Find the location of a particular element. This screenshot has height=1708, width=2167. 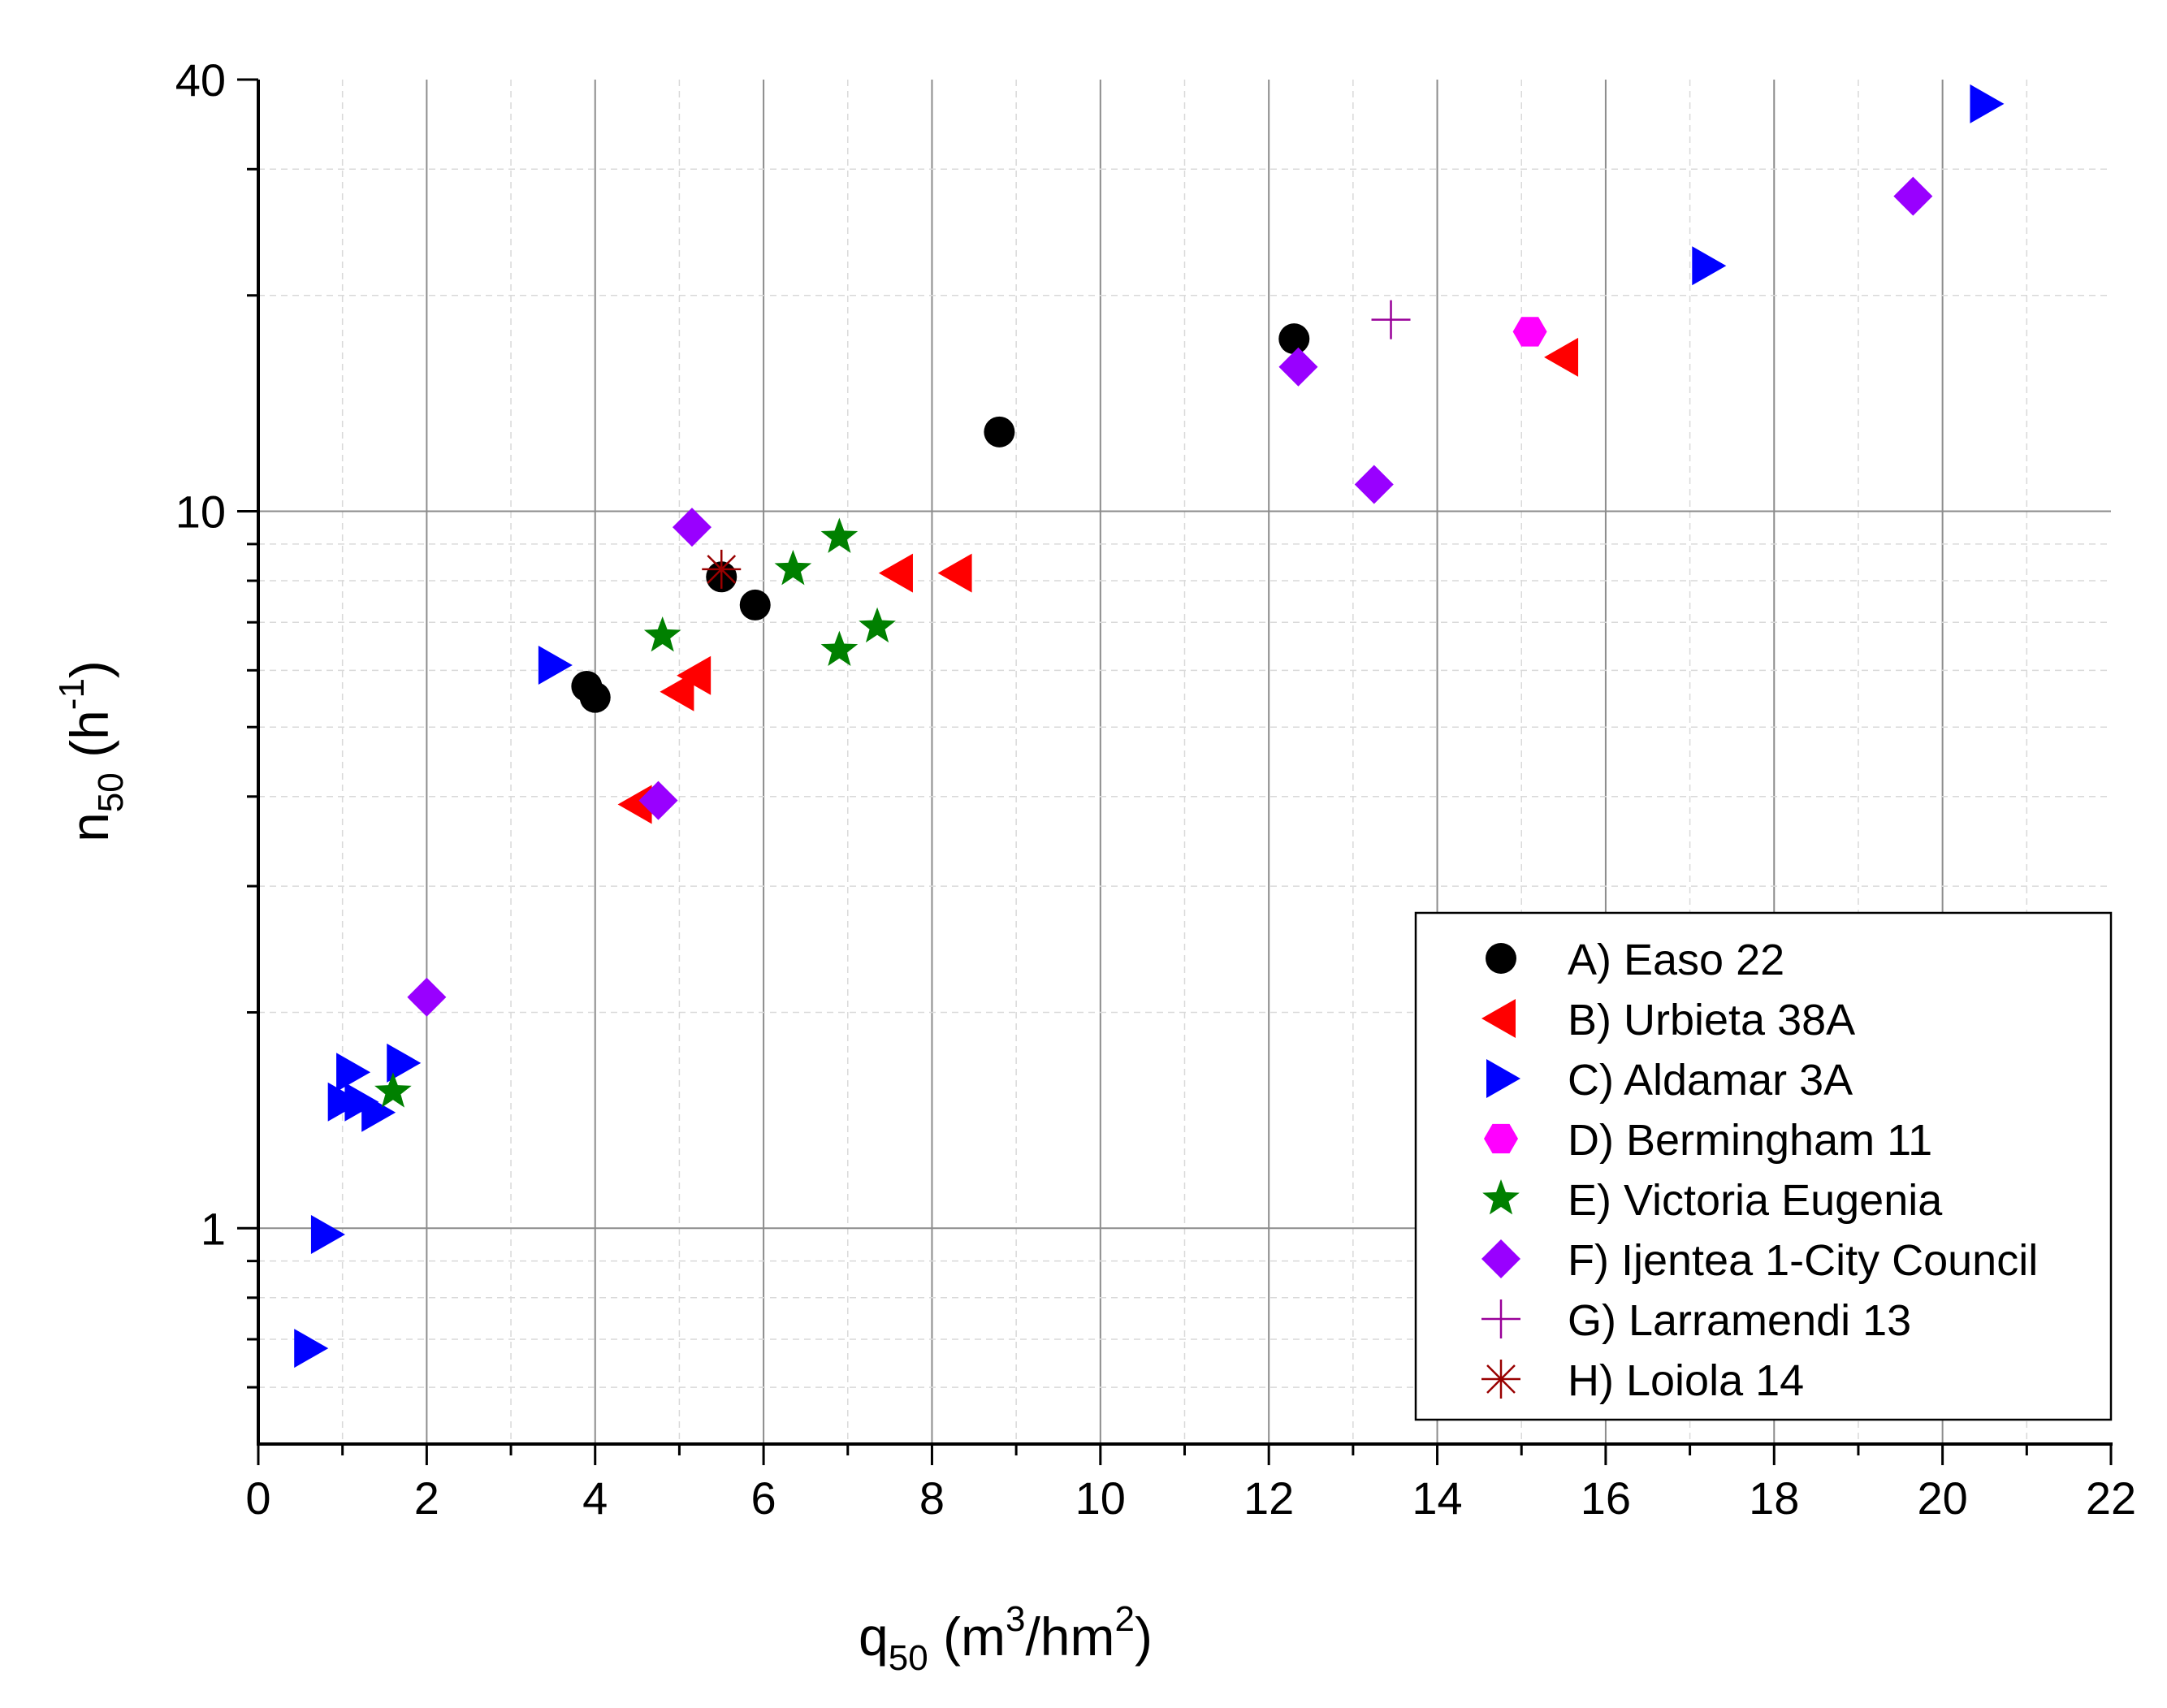

legend-entry: G) Larramendi 13 is located at coordinates (1739, 1320).